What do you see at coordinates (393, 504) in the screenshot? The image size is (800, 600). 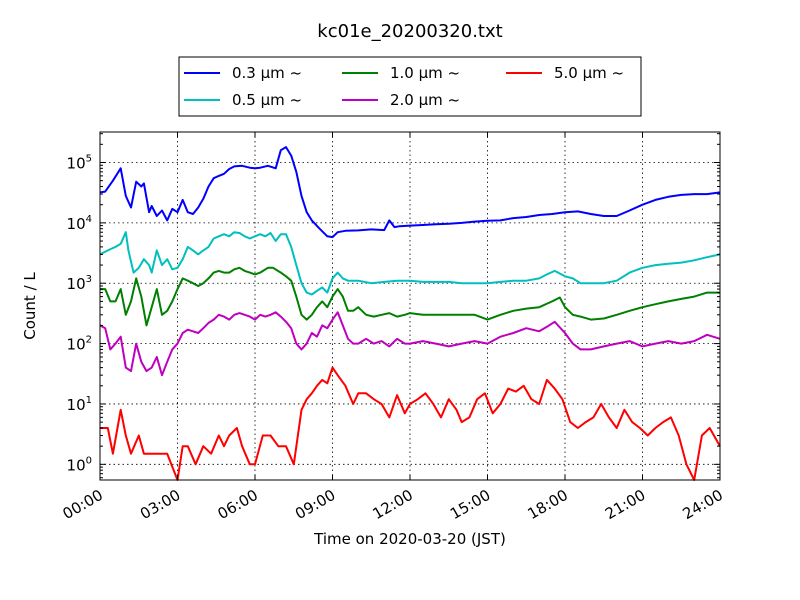 I see `x-tick-label: 12:00` at bounding box center [393, 504].